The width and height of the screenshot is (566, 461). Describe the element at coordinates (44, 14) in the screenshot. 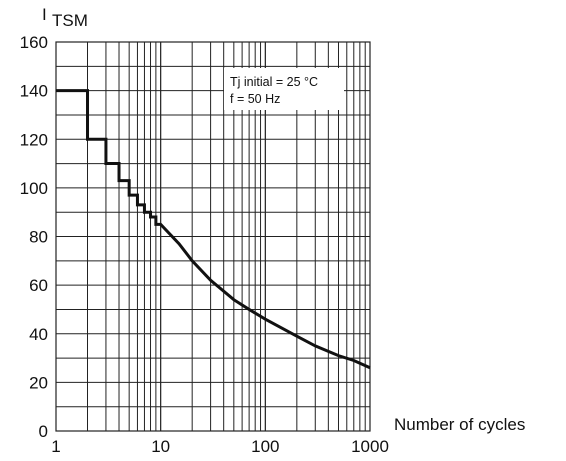

I see `y-axis-label-prefix: I` at that location.